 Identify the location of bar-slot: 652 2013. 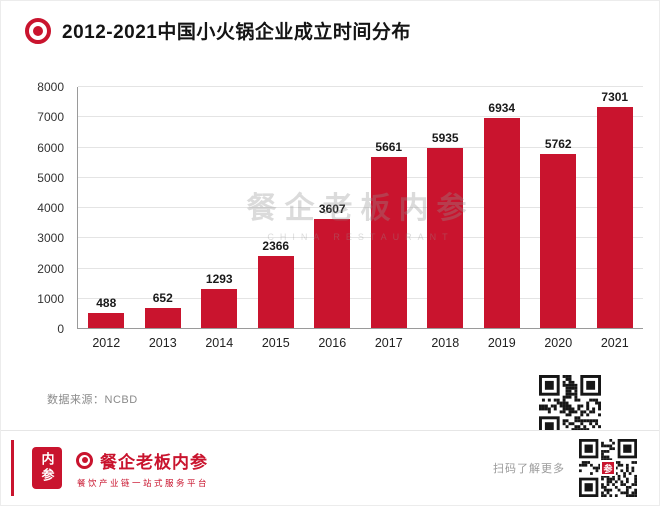
(163, 218).